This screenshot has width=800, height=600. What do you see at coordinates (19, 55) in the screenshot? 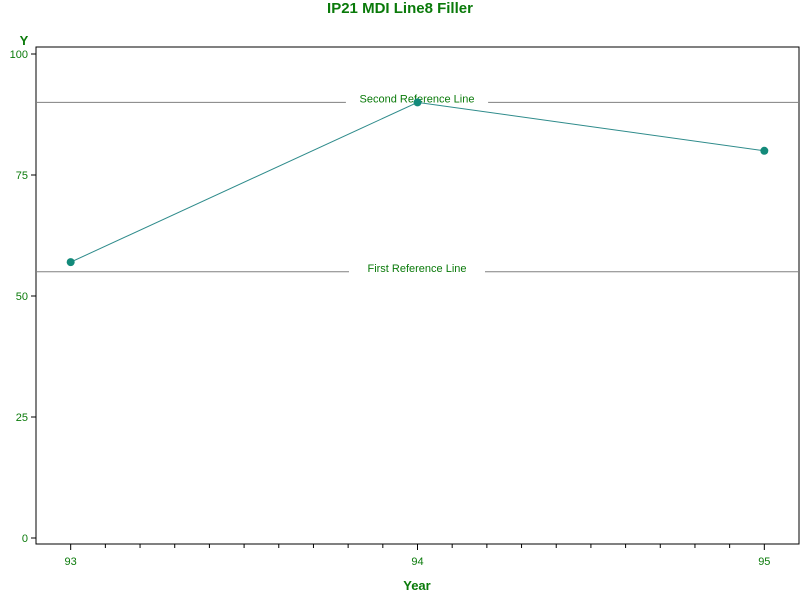
I see `y-tick-label-100: 100` at bounding box center [19, 55].